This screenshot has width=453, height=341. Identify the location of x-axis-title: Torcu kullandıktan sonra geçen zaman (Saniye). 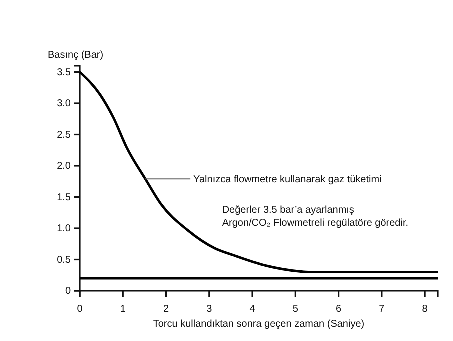
(259, 324).